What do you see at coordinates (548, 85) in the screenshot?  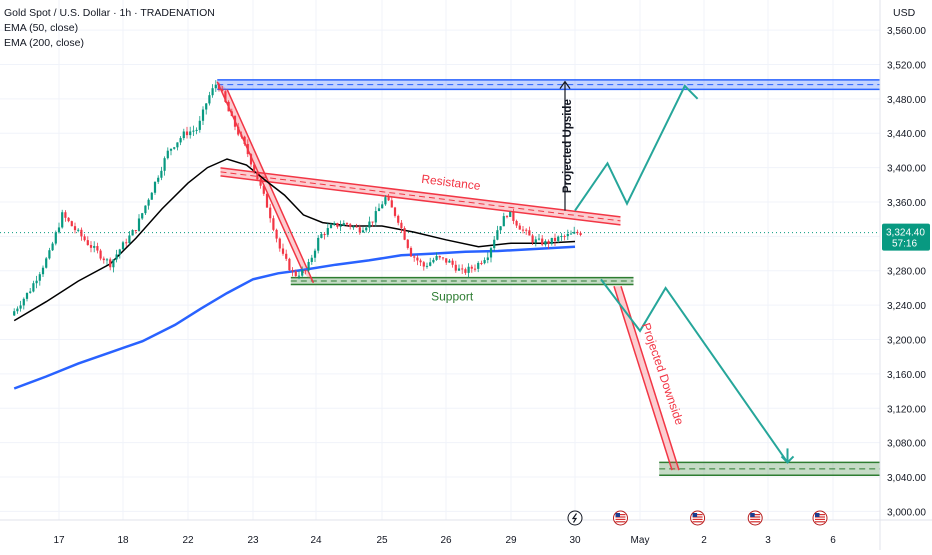 I see `upper-target-zone` at bounding box center [548, 85].